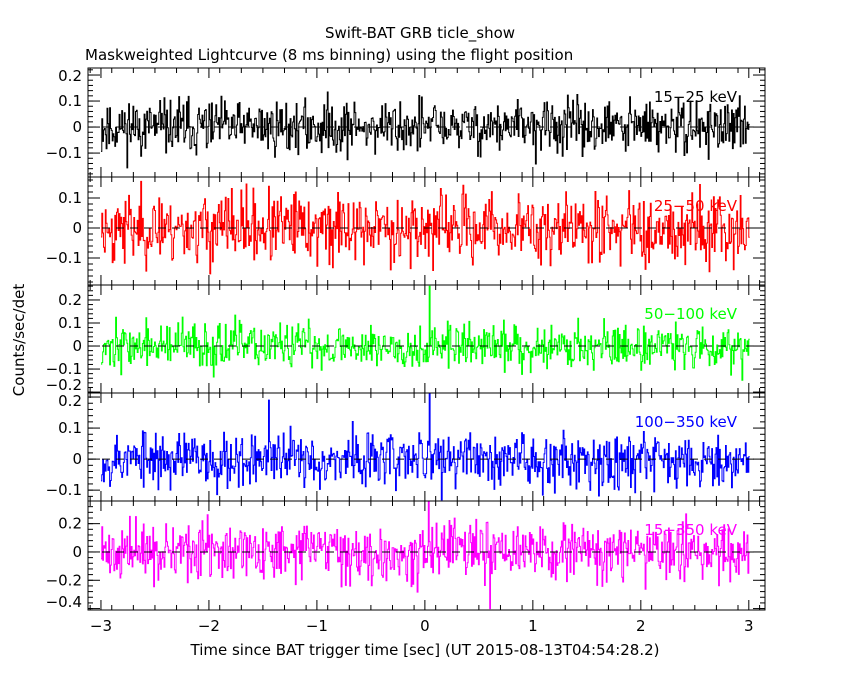  I want to click on x-tick-label: −3, so click(101, 626).